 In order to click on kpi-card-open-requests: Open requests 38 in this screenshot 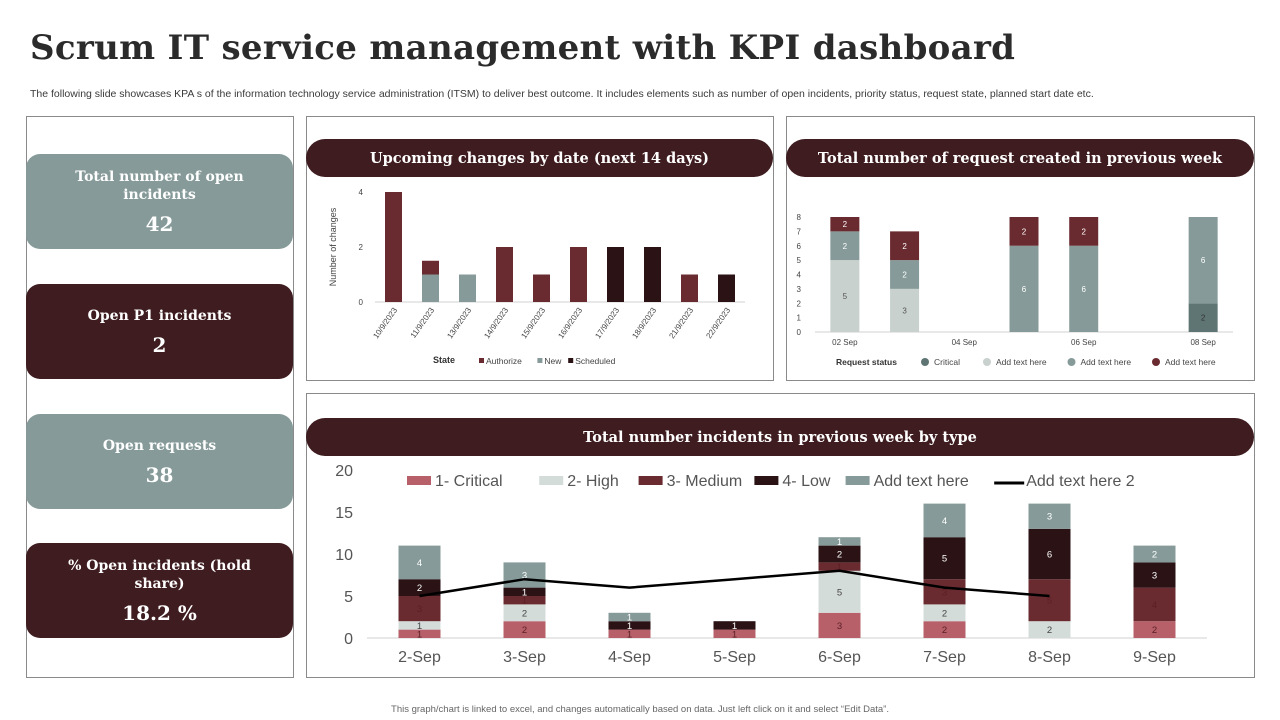, I will do `click(159, 461)`.